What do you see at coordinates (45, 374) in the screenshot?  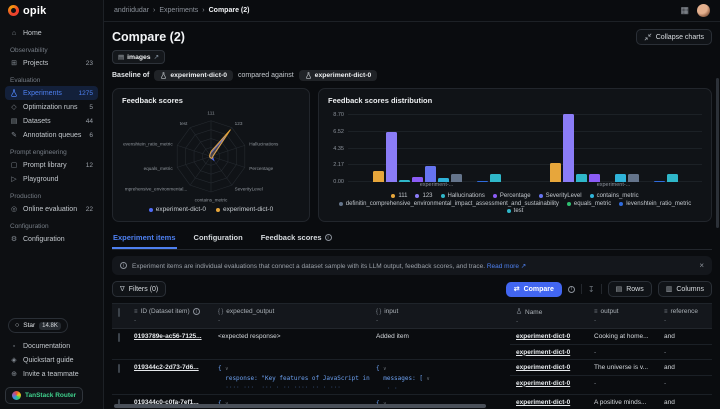 I see `sidebar-item-invite: ⊕ Invite a teammate` at bounding box center [45, 374].